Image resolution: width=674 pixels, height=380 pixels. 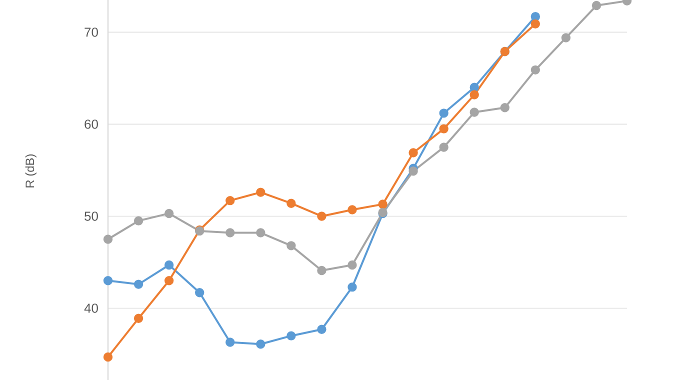 I want to click on y-tick-label: 40, so click(x=91, y=308).